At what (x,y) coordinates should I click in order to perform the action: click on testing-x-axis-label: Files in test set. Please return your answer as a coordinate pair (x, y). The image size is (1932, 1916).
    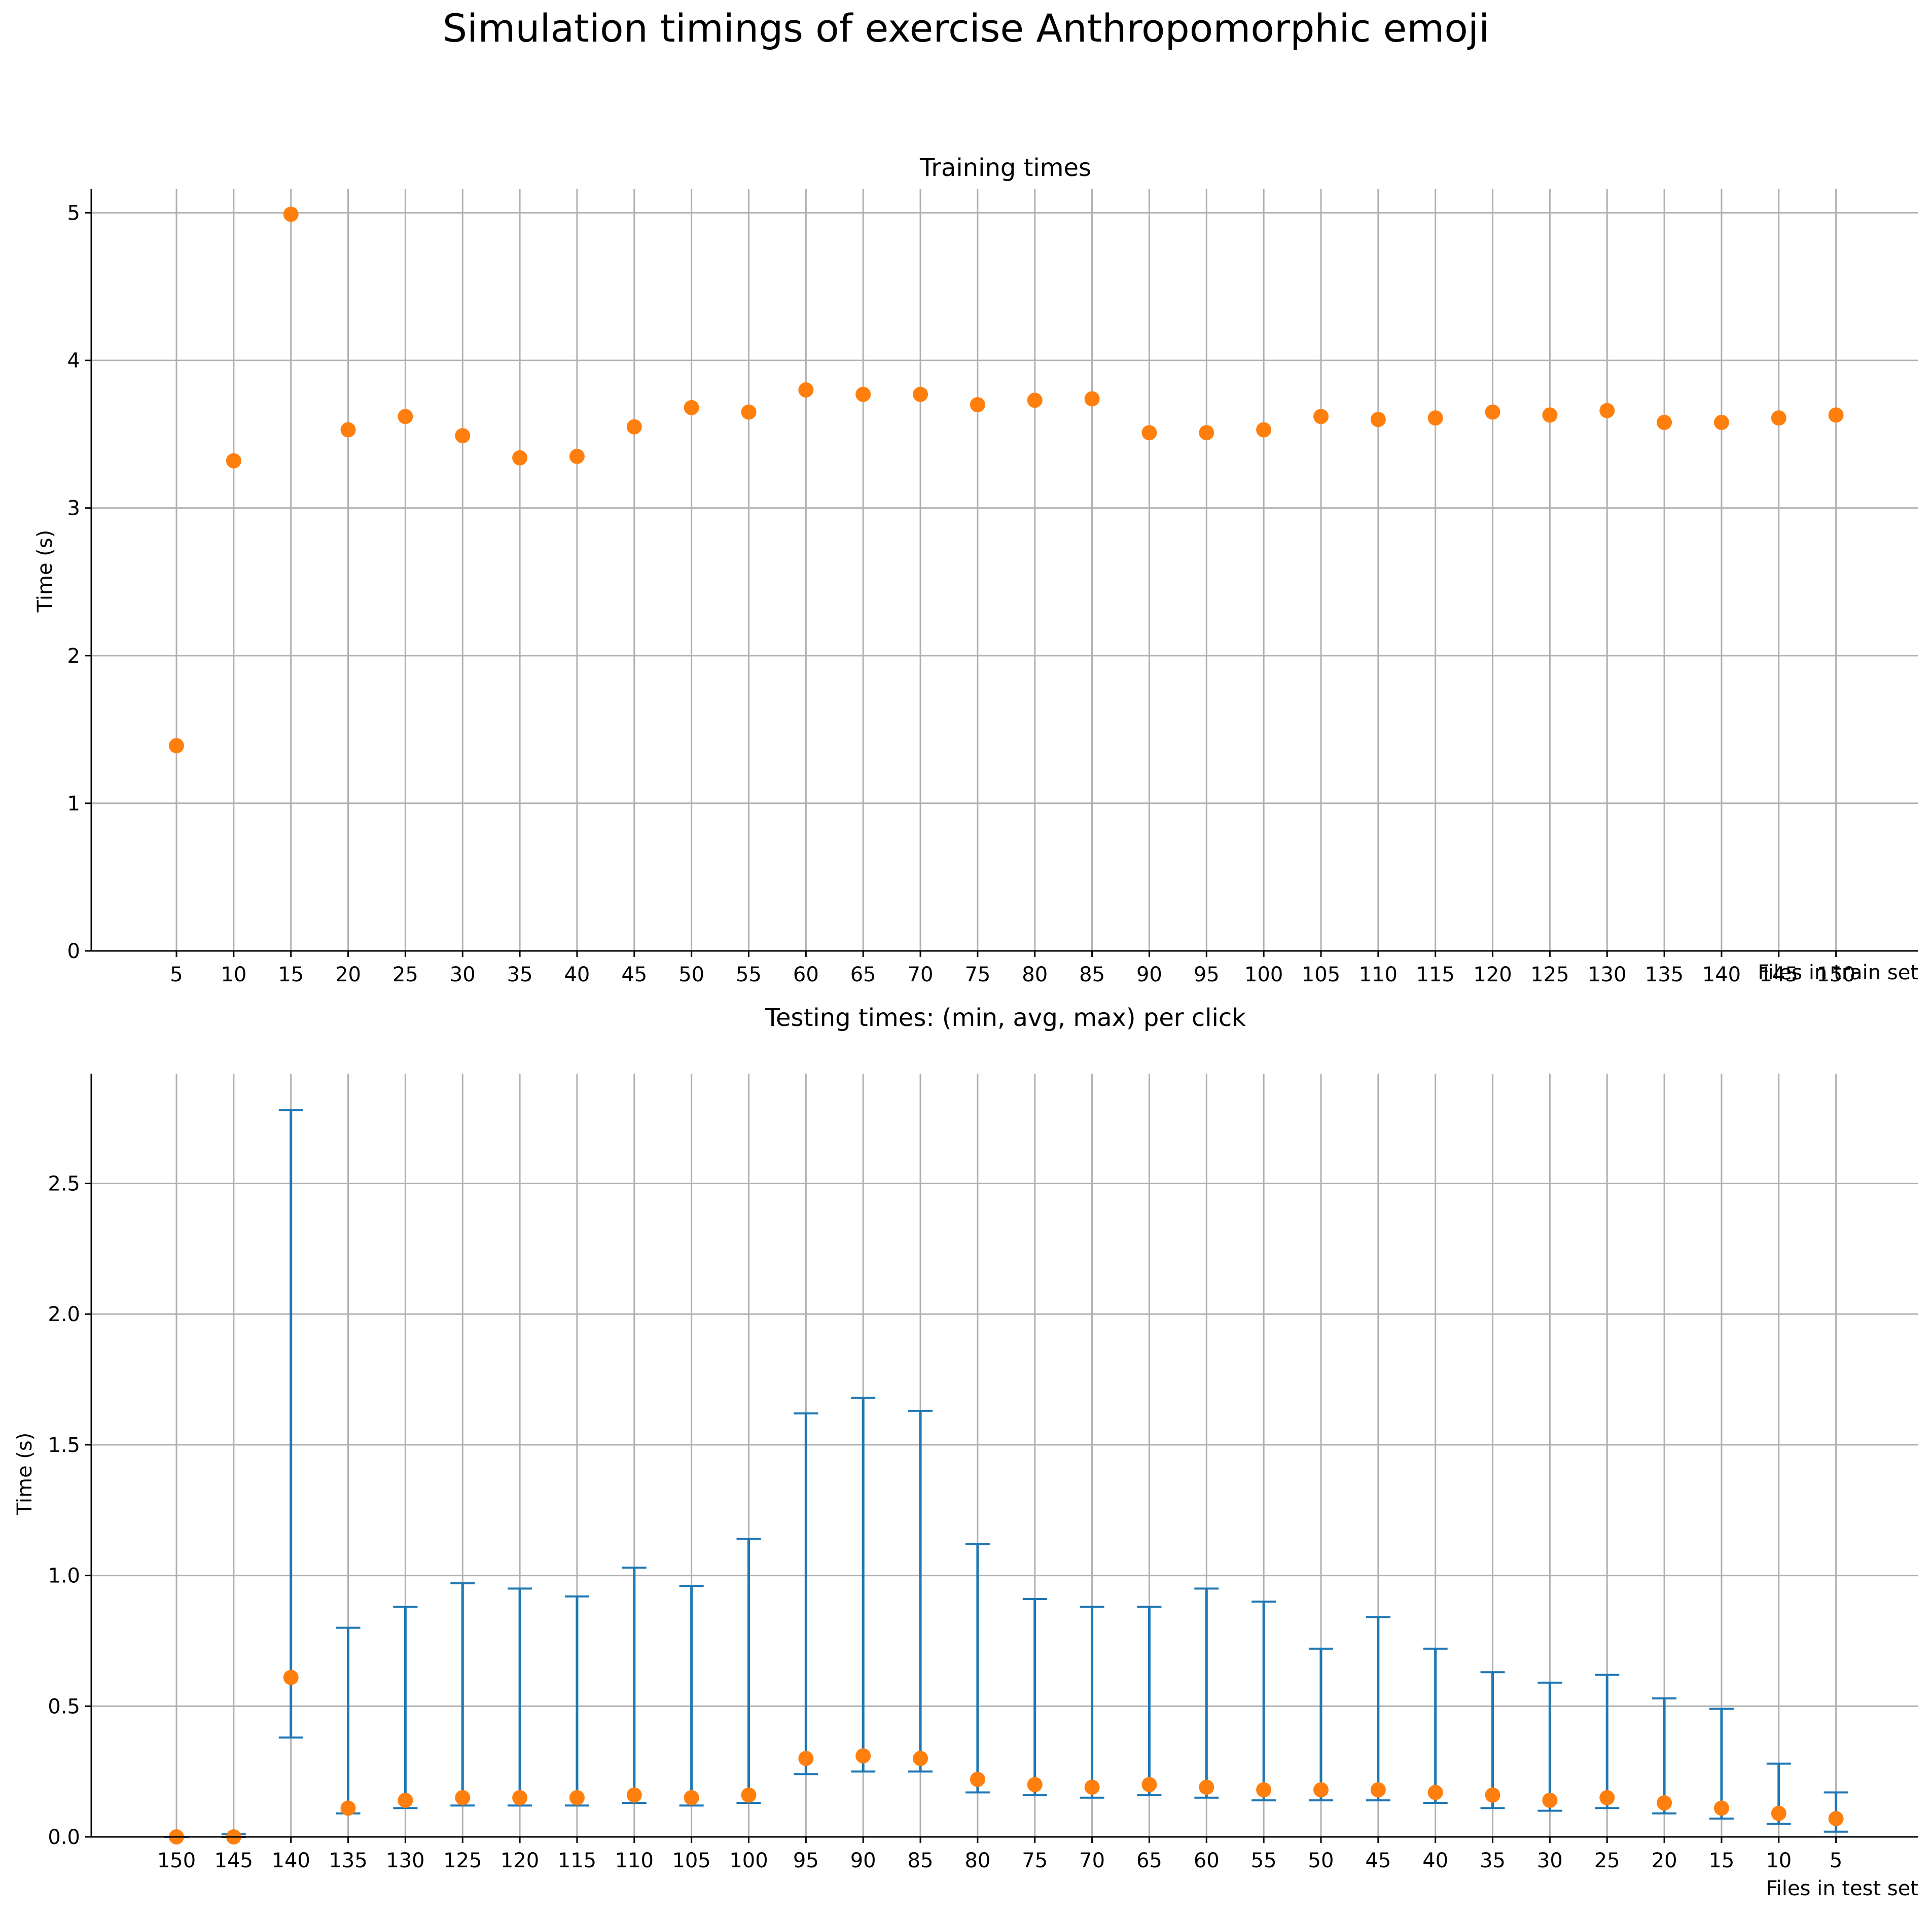
    Looking at the image, I should click on (1842, 1888).